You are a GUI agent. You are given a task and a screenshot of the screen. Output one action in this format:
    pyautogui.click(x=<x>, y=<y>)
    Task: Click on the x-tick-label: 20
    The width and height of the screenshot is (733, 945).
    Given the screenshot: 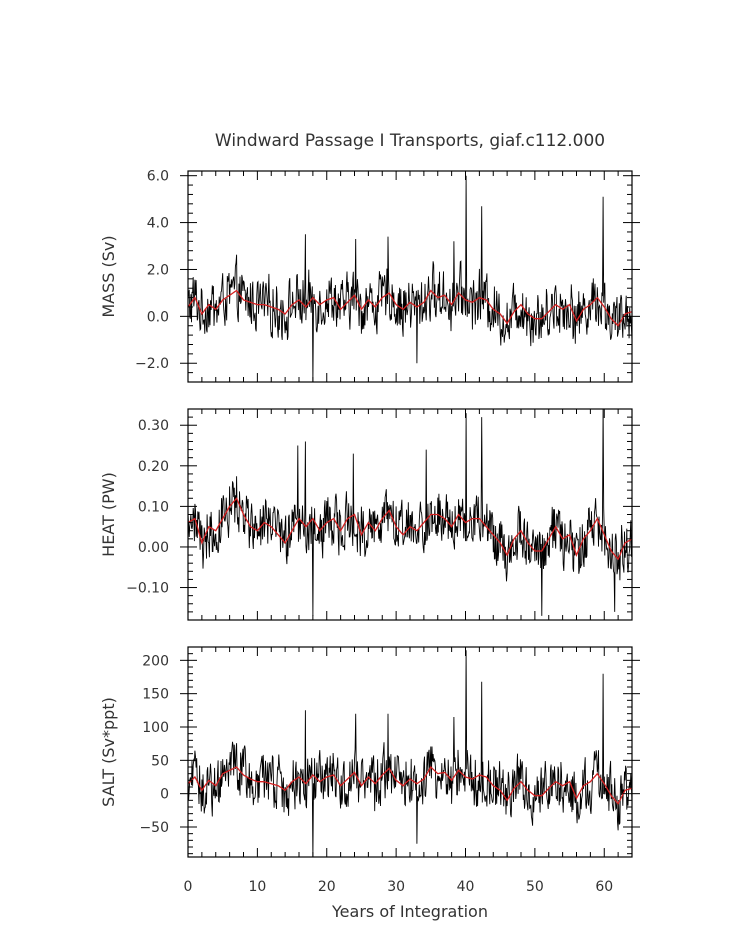 What is the action you would take?
    pyautogui.click(x=327, y=887)
    